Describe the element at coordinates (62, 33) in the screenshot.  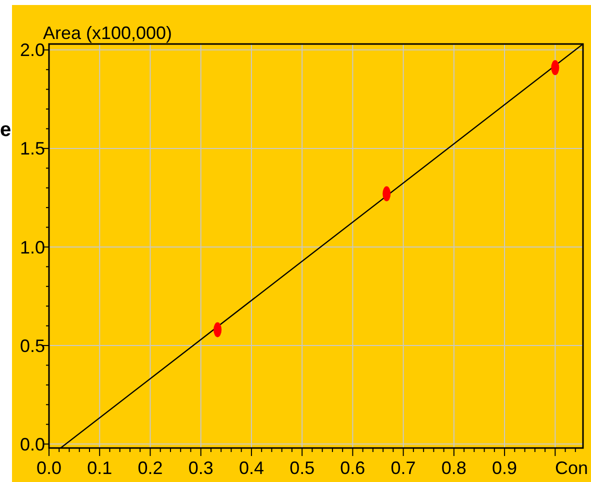
I see `y-axis-title: Area` at that location.